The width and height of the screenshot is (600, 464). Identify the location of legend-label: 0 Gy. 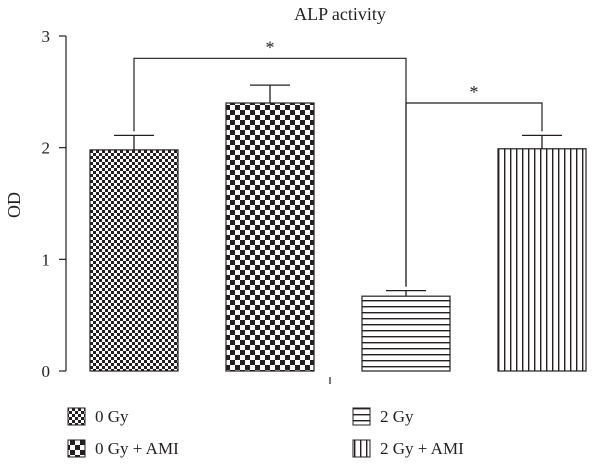
(112, 416).